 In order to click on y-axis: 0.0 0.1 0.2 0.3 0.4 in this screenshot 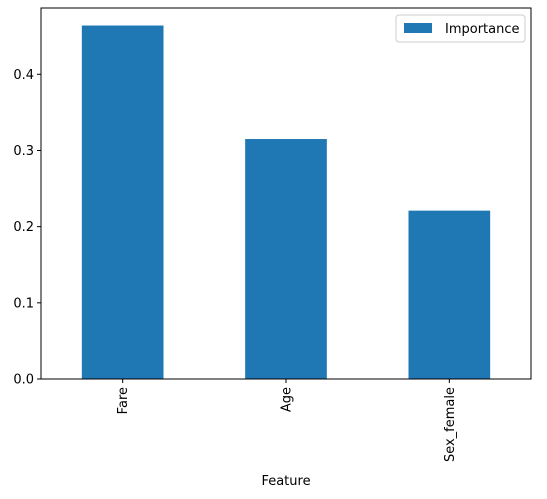, I will do `click(27, 228)`.